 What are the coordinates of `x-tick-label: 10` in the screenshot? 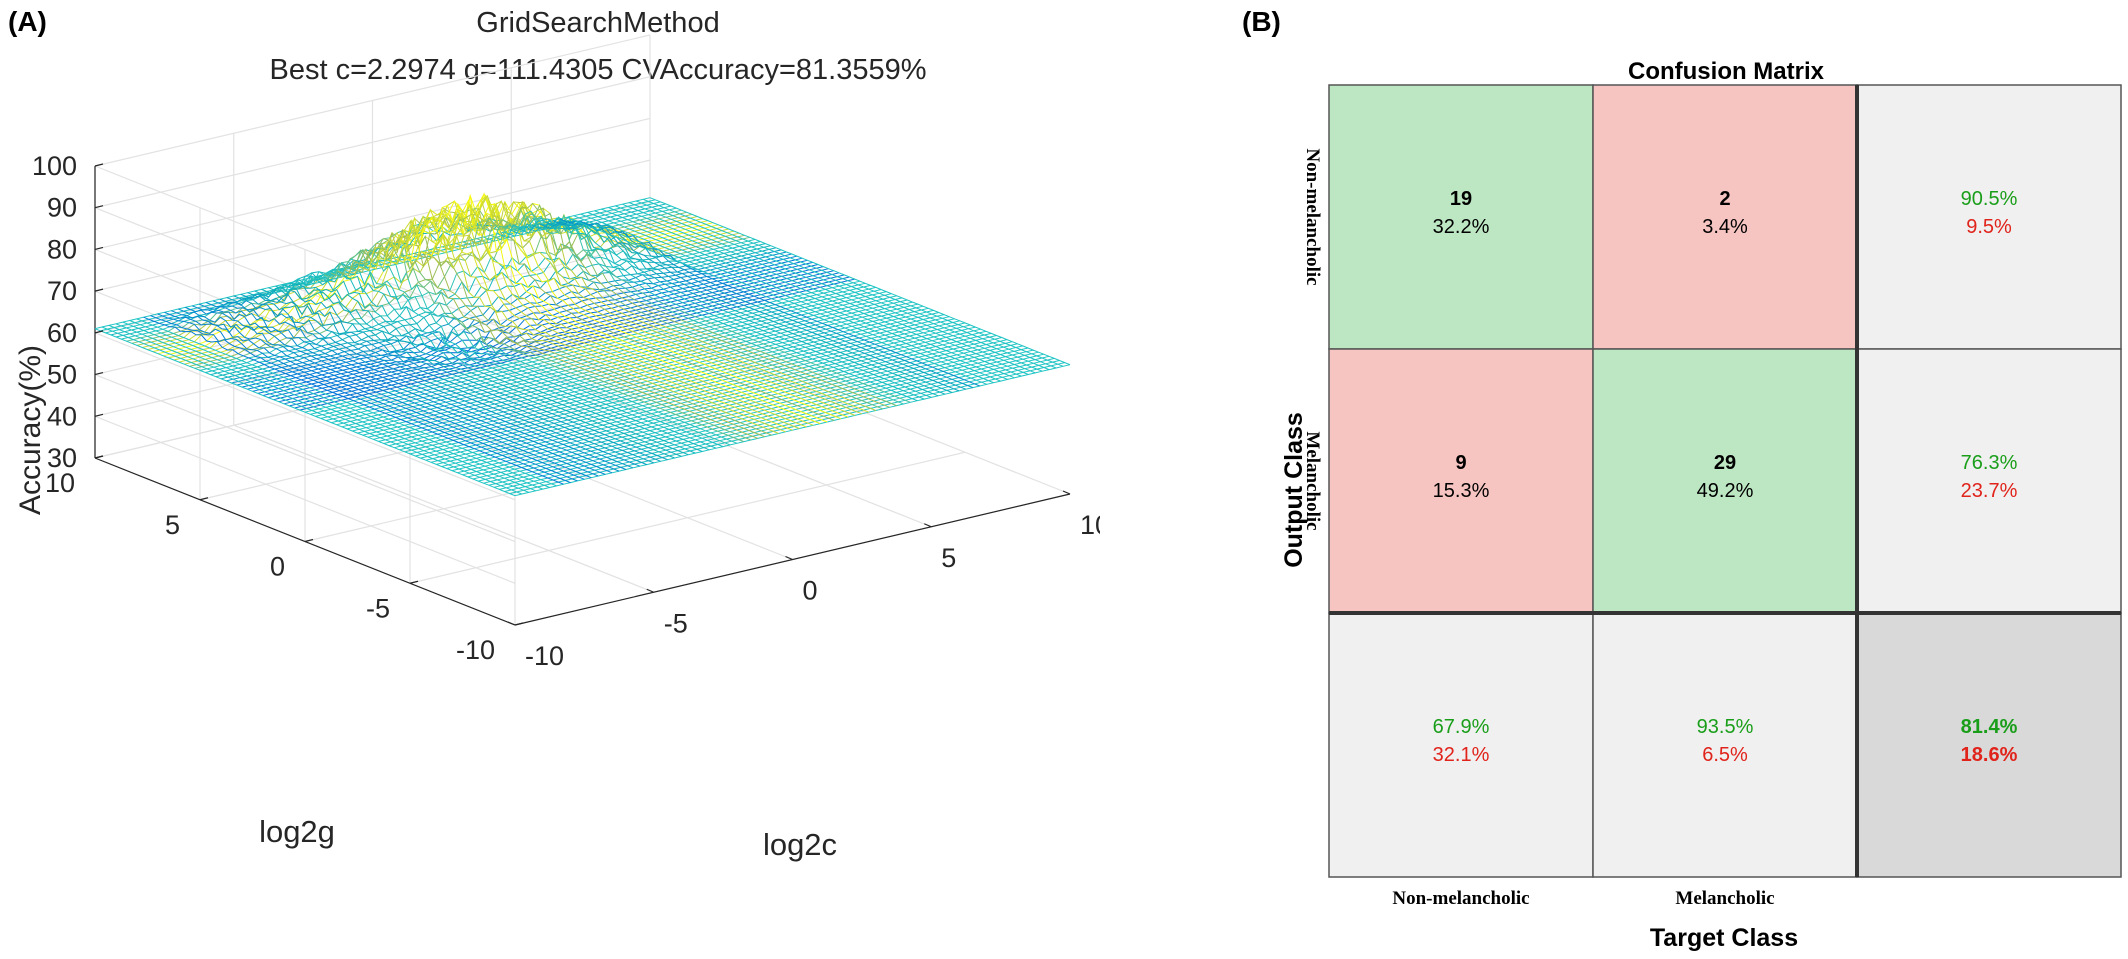 It's located at (1090, 525).